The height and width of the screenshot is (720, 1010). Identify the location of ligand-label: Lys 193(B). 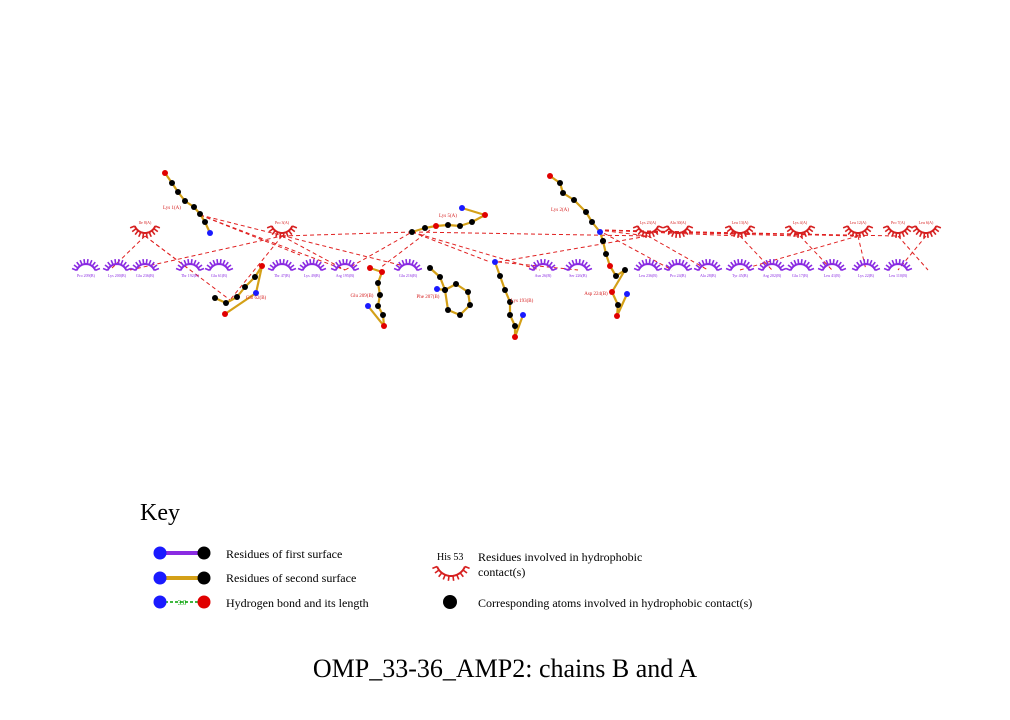
(522, 301).